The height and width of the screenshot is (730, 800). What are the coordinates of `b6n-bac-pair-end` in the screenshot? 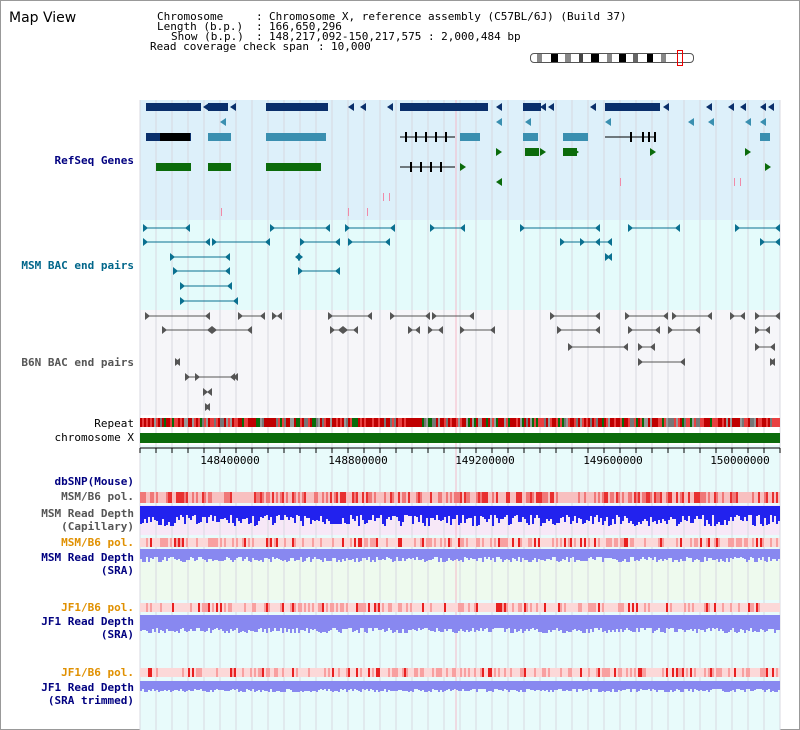 It's located at (209, 392).